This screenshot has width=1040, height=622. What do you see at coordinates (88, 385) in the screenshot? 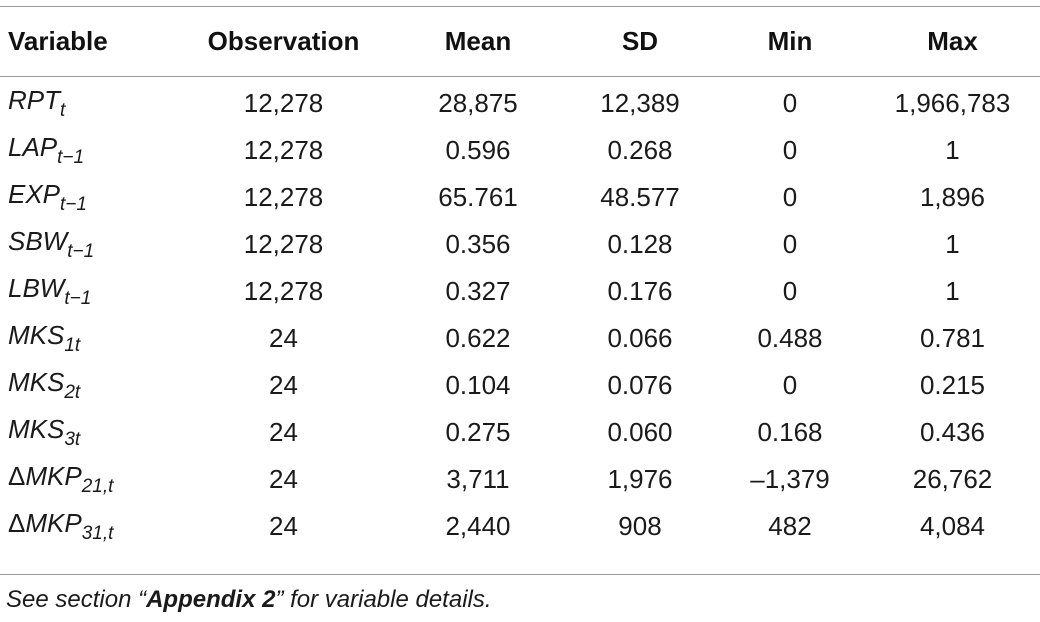
I see `variable-cell: MKS2t` at bounding box center [88, 385].